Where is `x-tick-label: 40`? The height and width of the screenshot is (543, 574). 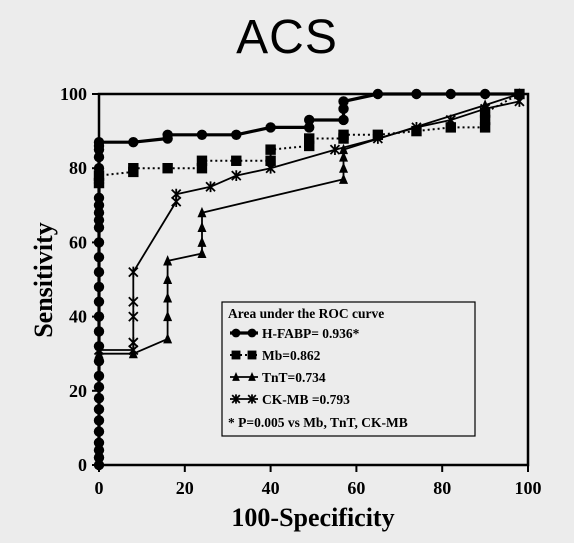
x-tick-label: 40 is located at coordinates (271, 488).